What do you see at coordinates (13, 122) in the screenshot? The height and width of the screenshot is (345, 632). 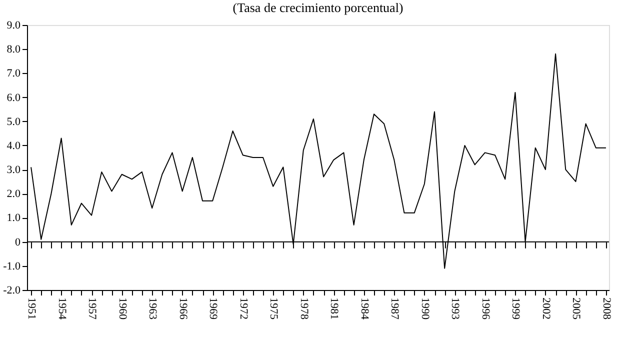 I see `y-tick-label: 5.0` at bounding box center [13, 122].